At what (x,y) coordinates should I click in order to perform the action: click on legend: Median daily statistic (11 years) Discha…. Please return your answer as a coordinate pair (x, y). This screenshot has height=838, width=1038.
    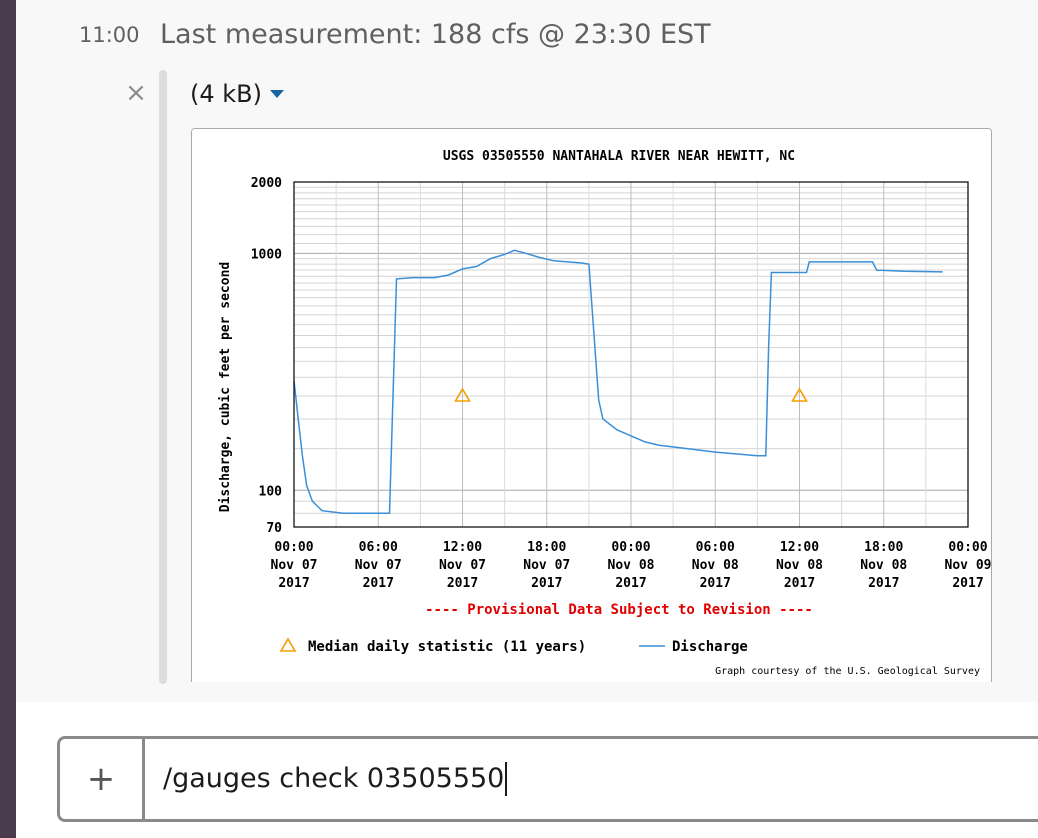
    Looking at the image, I should click on (513, 646).